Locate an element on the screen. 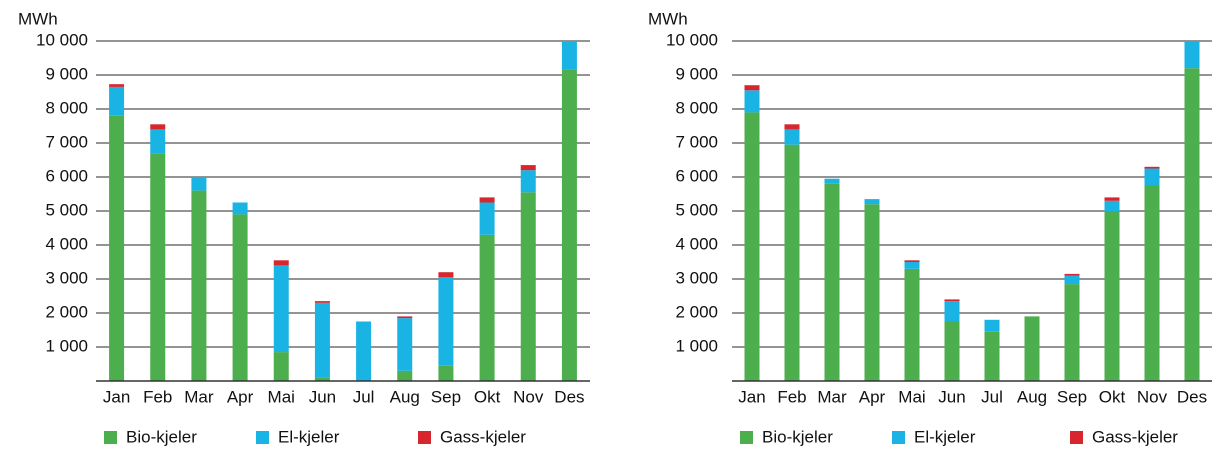 Image resolution: width=1224 pixels, height=457 pixels. legend-label: Bio-kjeler is located at coordinates (797, 436).